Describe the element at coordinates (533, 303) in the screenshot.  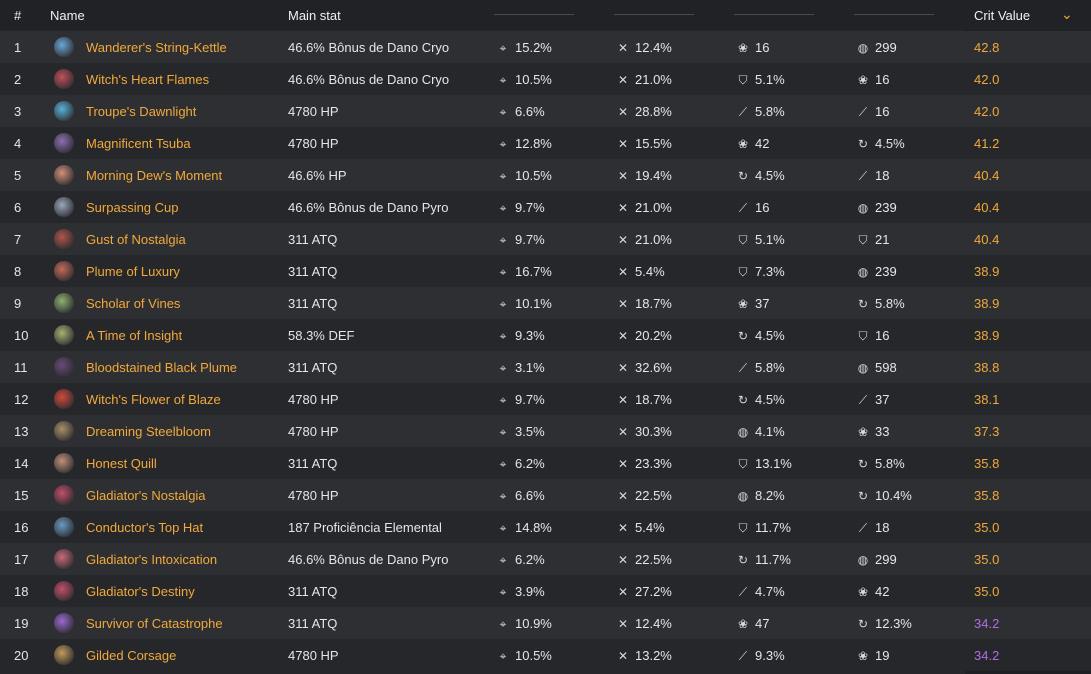
I see `substat-value: 10.1%` at that location.